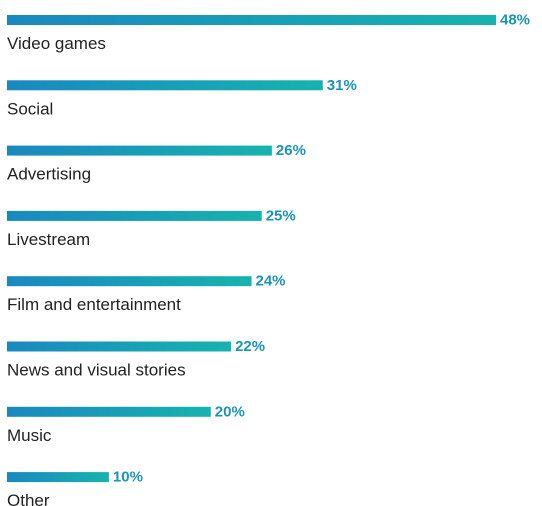  Describe the element at coordinates (268, 32) in the screenshot. I see `bar-row: 48% Video games` at that location.